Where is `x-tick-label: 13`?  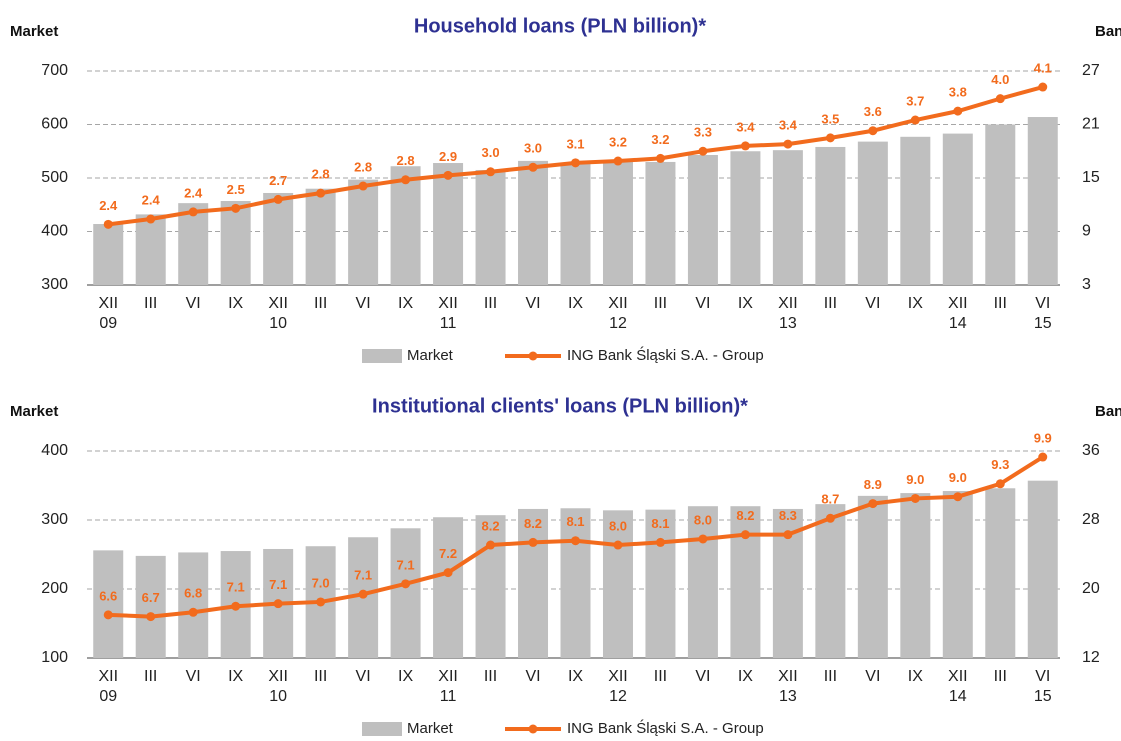
x-tick-label: 13 is located at coordinates (788, 696).